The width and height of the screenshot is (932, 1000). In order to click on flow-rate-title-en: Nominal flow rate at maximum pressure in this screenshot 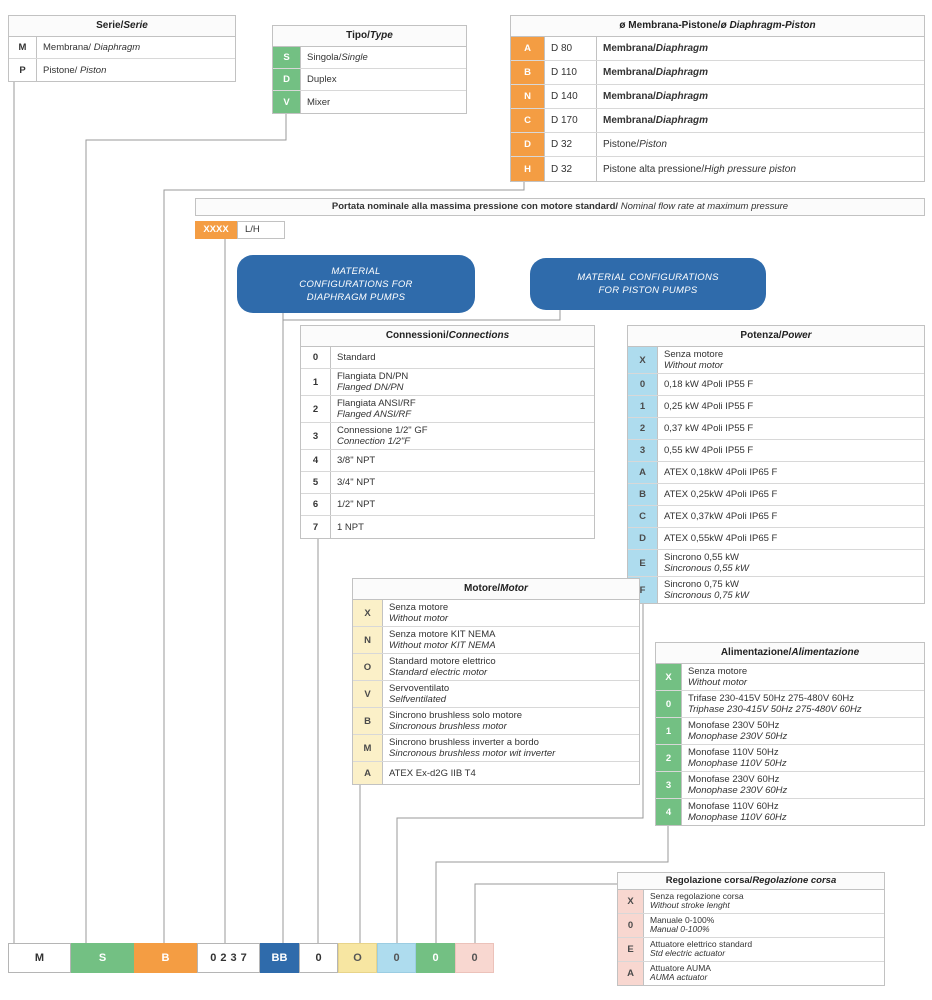, I will do `click(703, 206)`.